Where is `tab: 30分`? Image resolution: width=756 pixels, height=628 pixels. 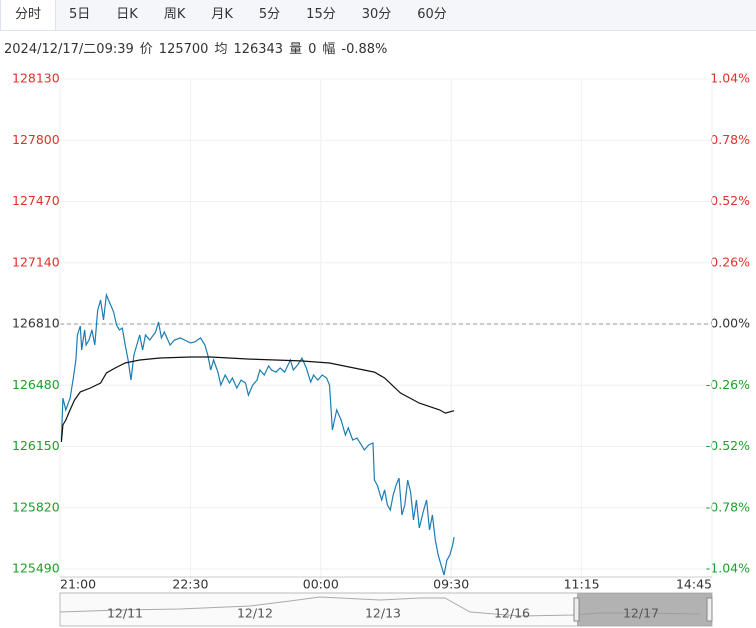
tab: 30分 is located at coordinates (376, 14).